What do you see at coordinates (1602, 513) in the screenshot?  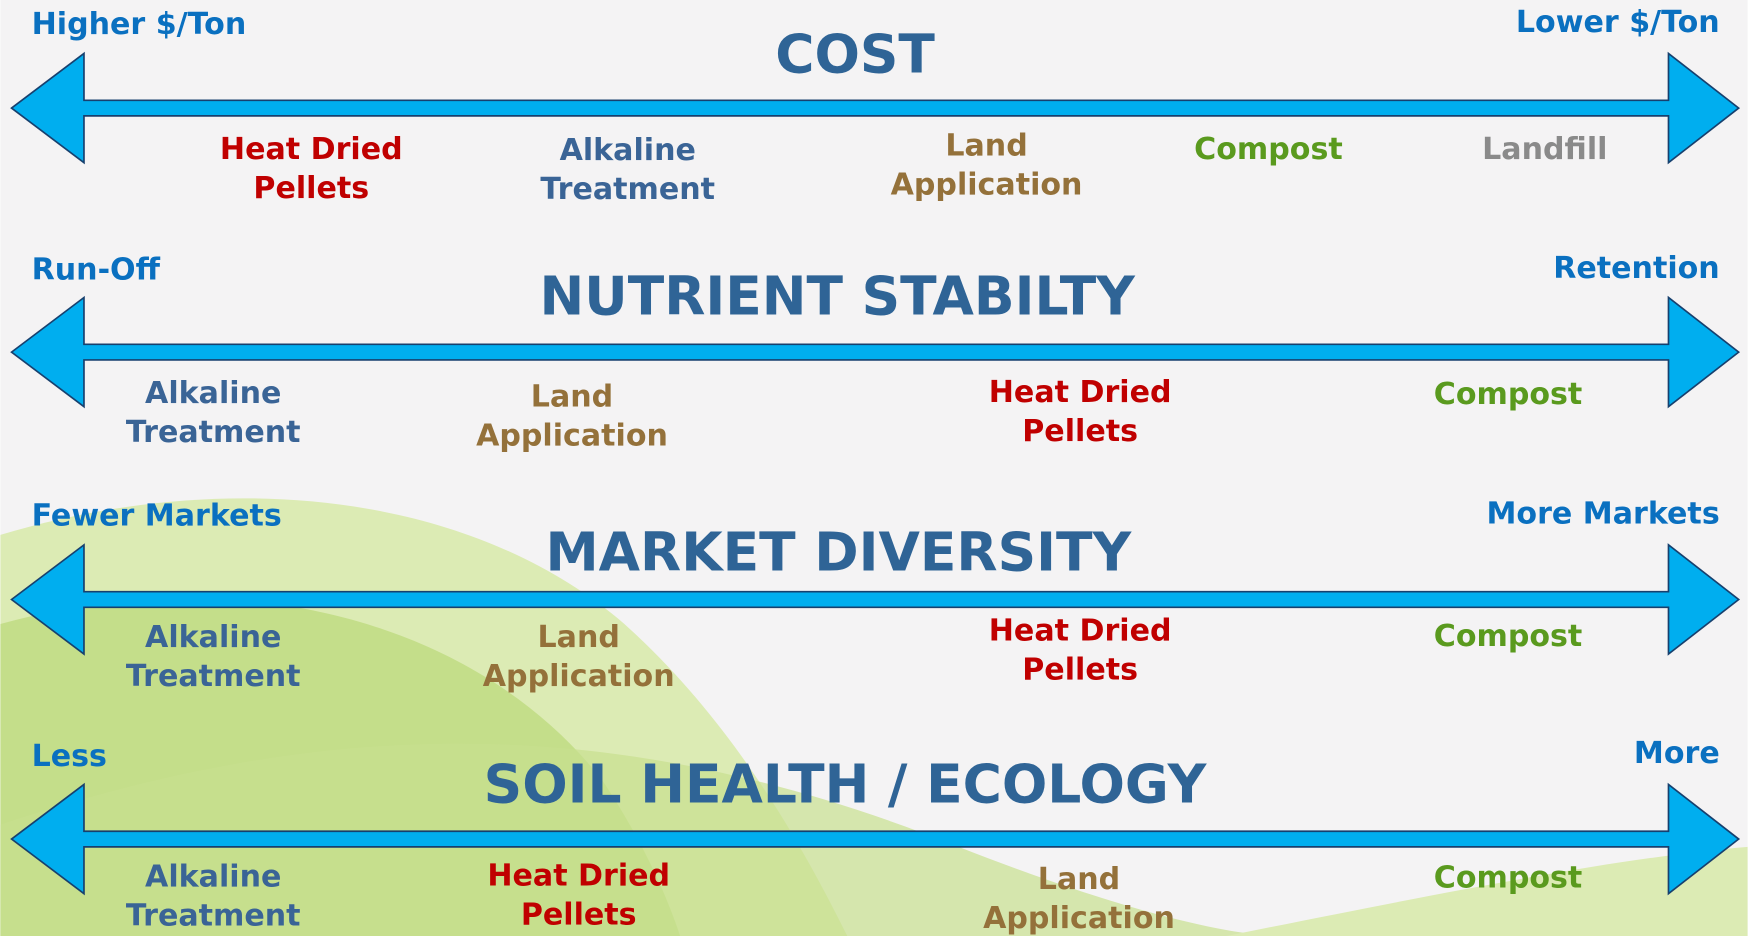 I see `right-label: More Markets` at bounding box center [1602, 513].